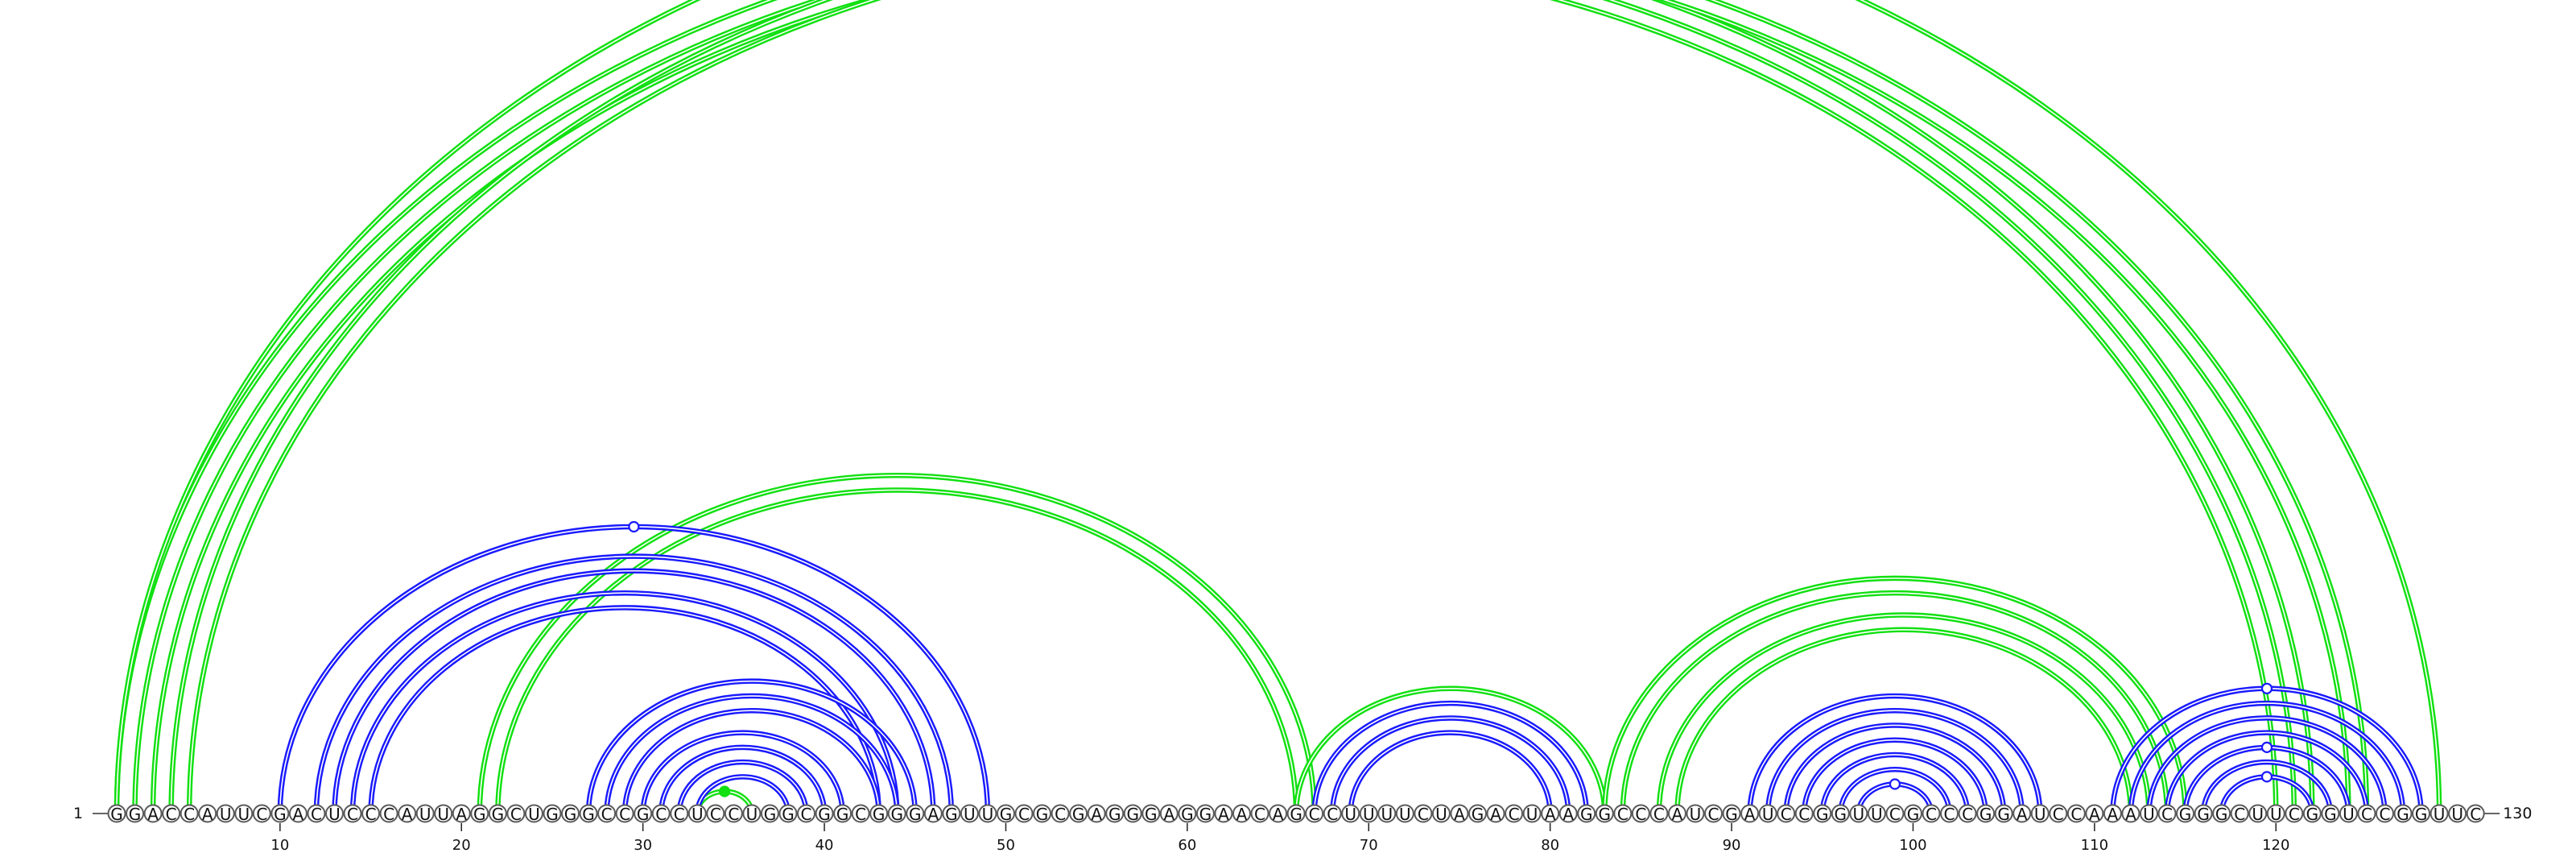 The width and height of the screenshot is (2576, 857). I want to click on sequence-end-label: 130, so click(2517, 813).